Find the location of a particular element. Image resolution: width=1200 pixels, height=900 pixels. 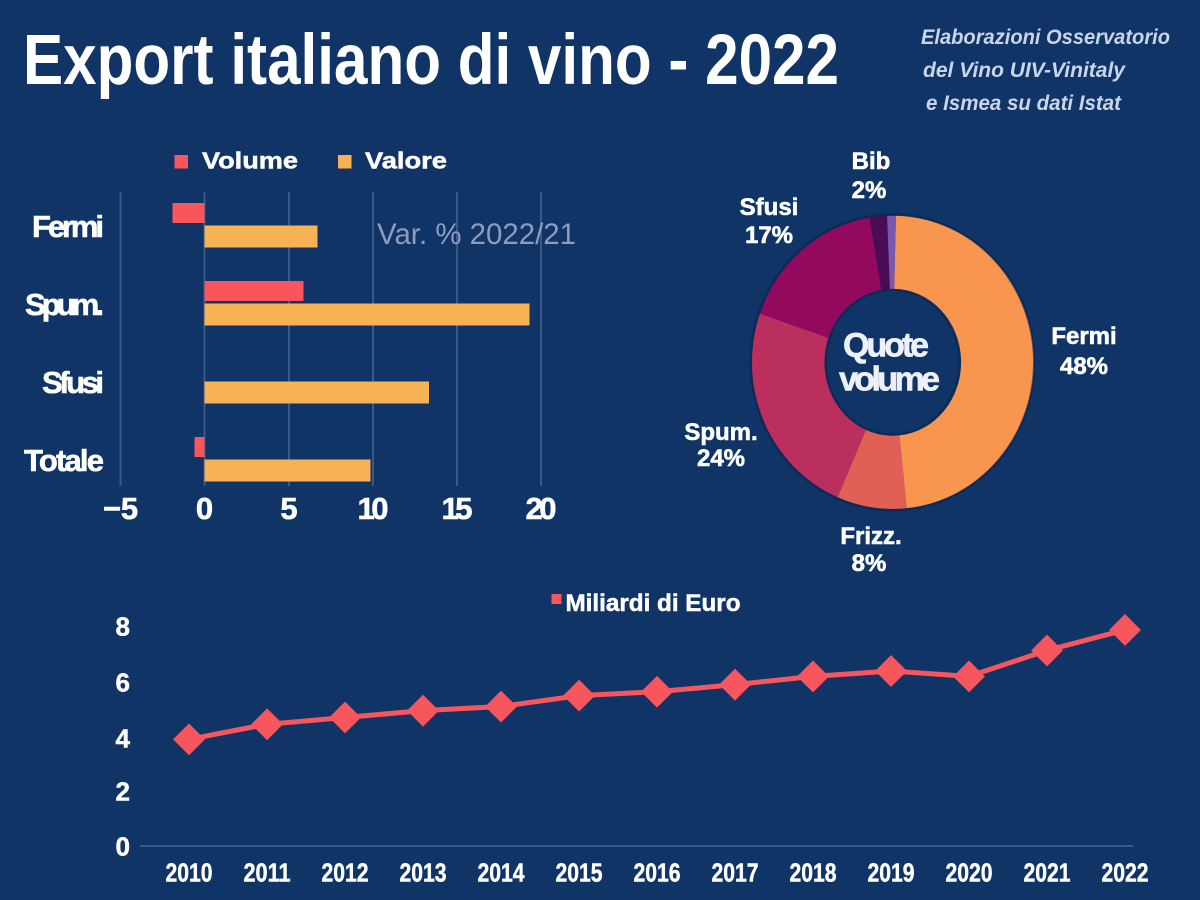

svg-text: Export italiano di vino - 2022 is located at coordinates (431, 60).